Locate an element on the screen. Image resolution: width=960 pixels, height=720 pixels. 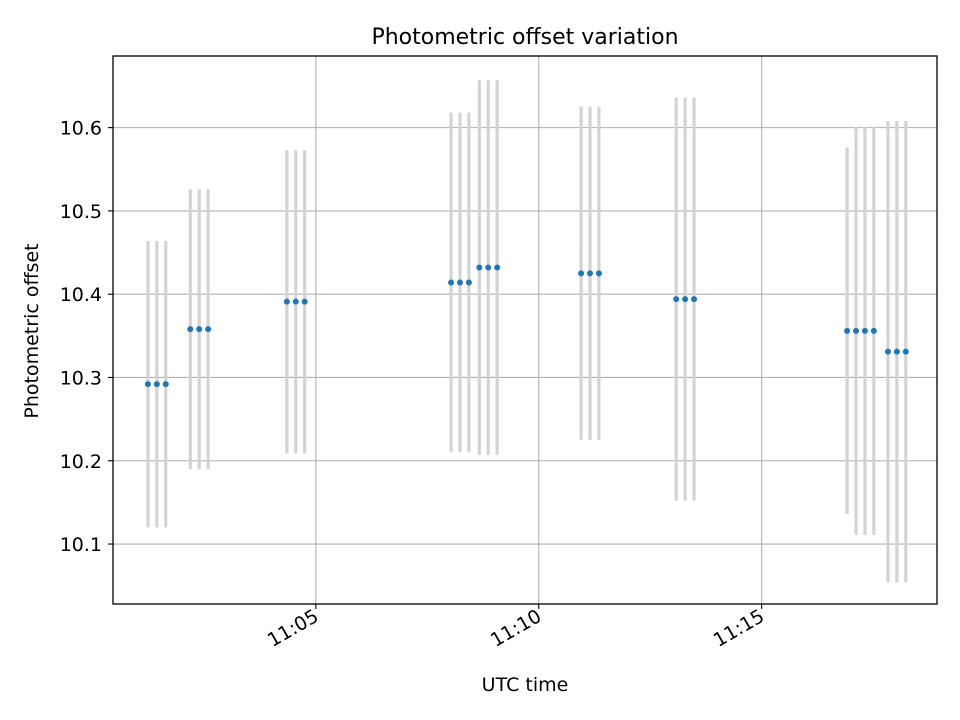
chart-title: Photometric offset variation is located at coordinates (524, 37).